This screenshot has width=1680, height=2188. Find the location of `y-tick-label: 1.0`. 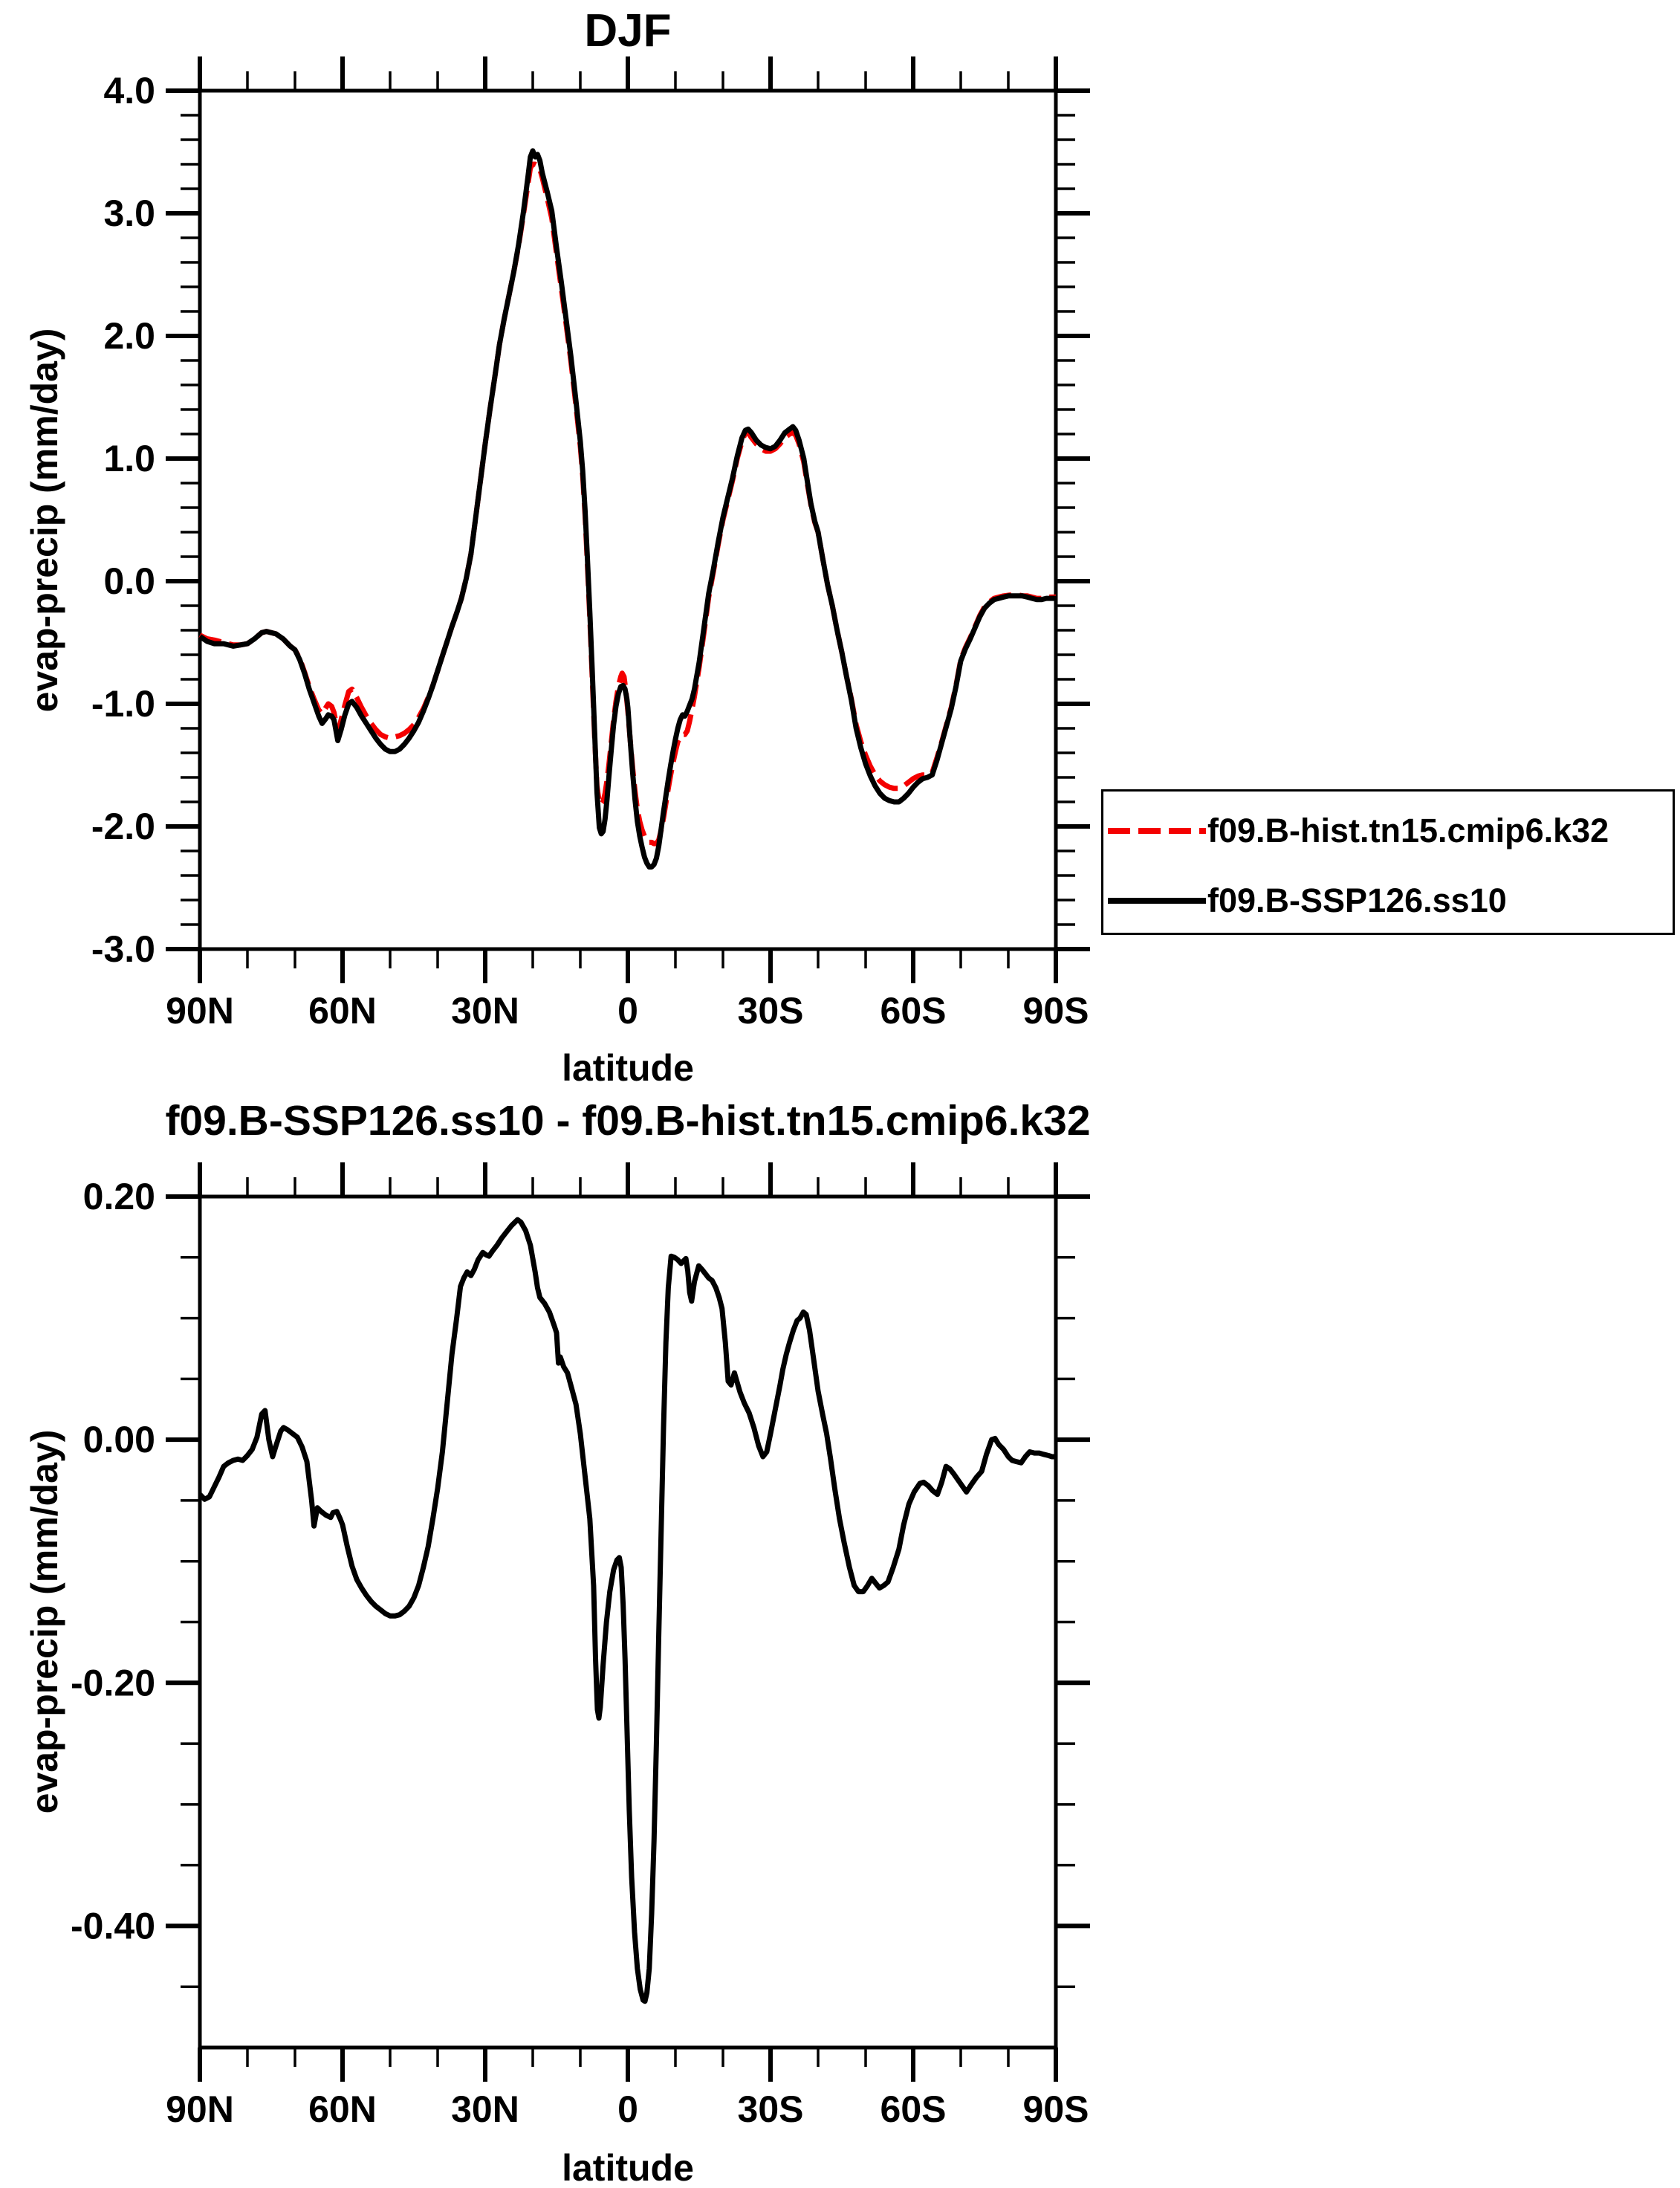

y-tick-label: 1.0 is located at coordinates (129, 458).